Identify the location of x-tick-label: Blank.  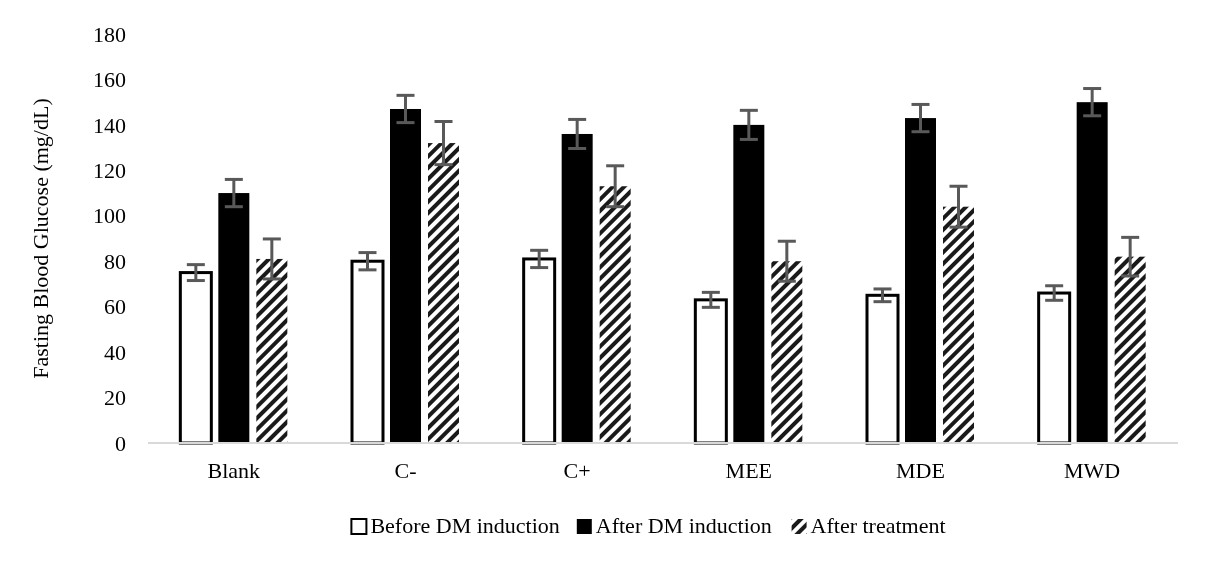
(234, 470).